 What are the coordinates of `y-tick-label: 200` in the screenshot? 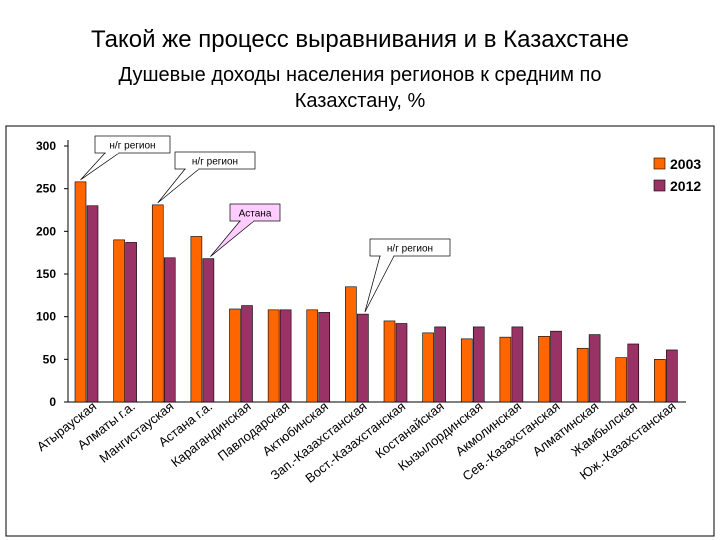 It's located at (46, 231).